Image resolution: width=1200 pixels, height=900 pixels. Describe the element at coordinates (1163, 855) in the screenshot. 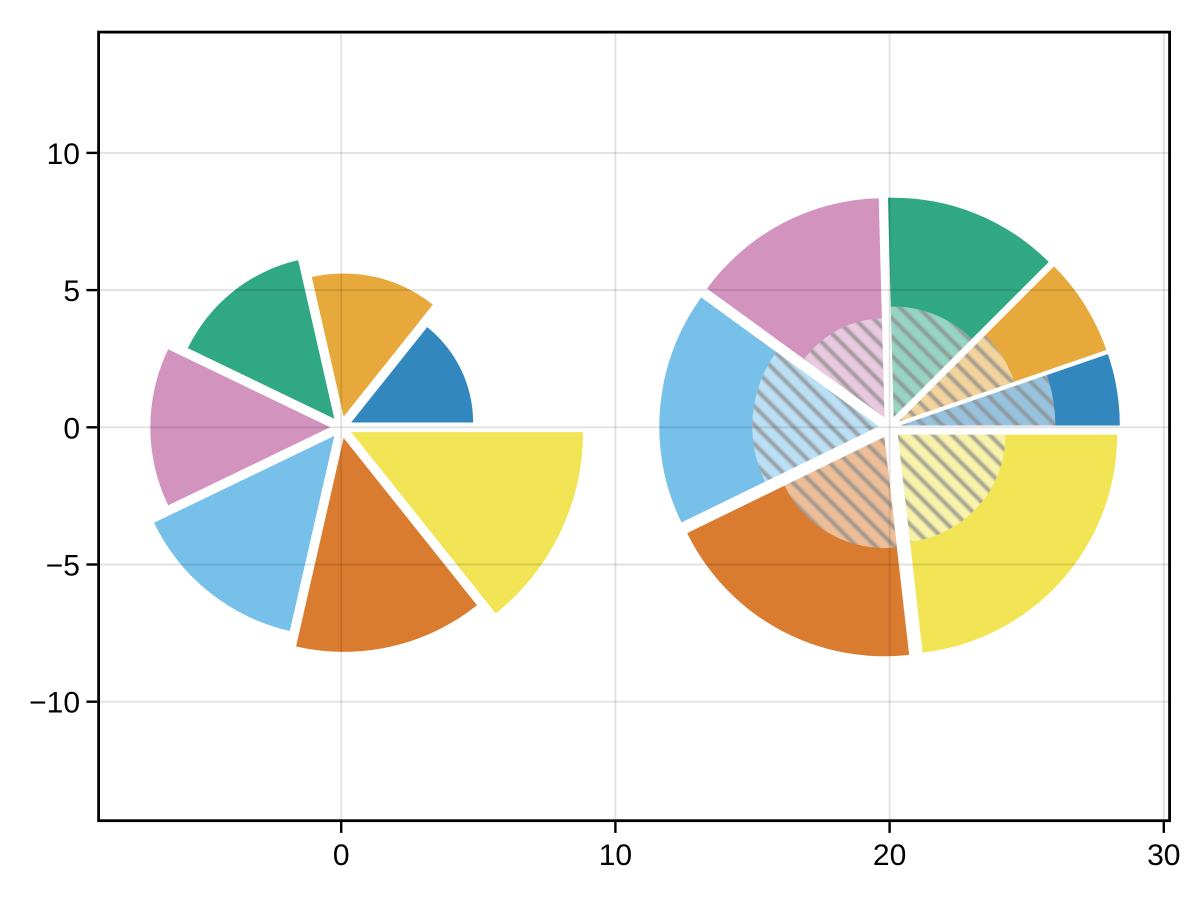

I see `svg-text: 30` at that location.